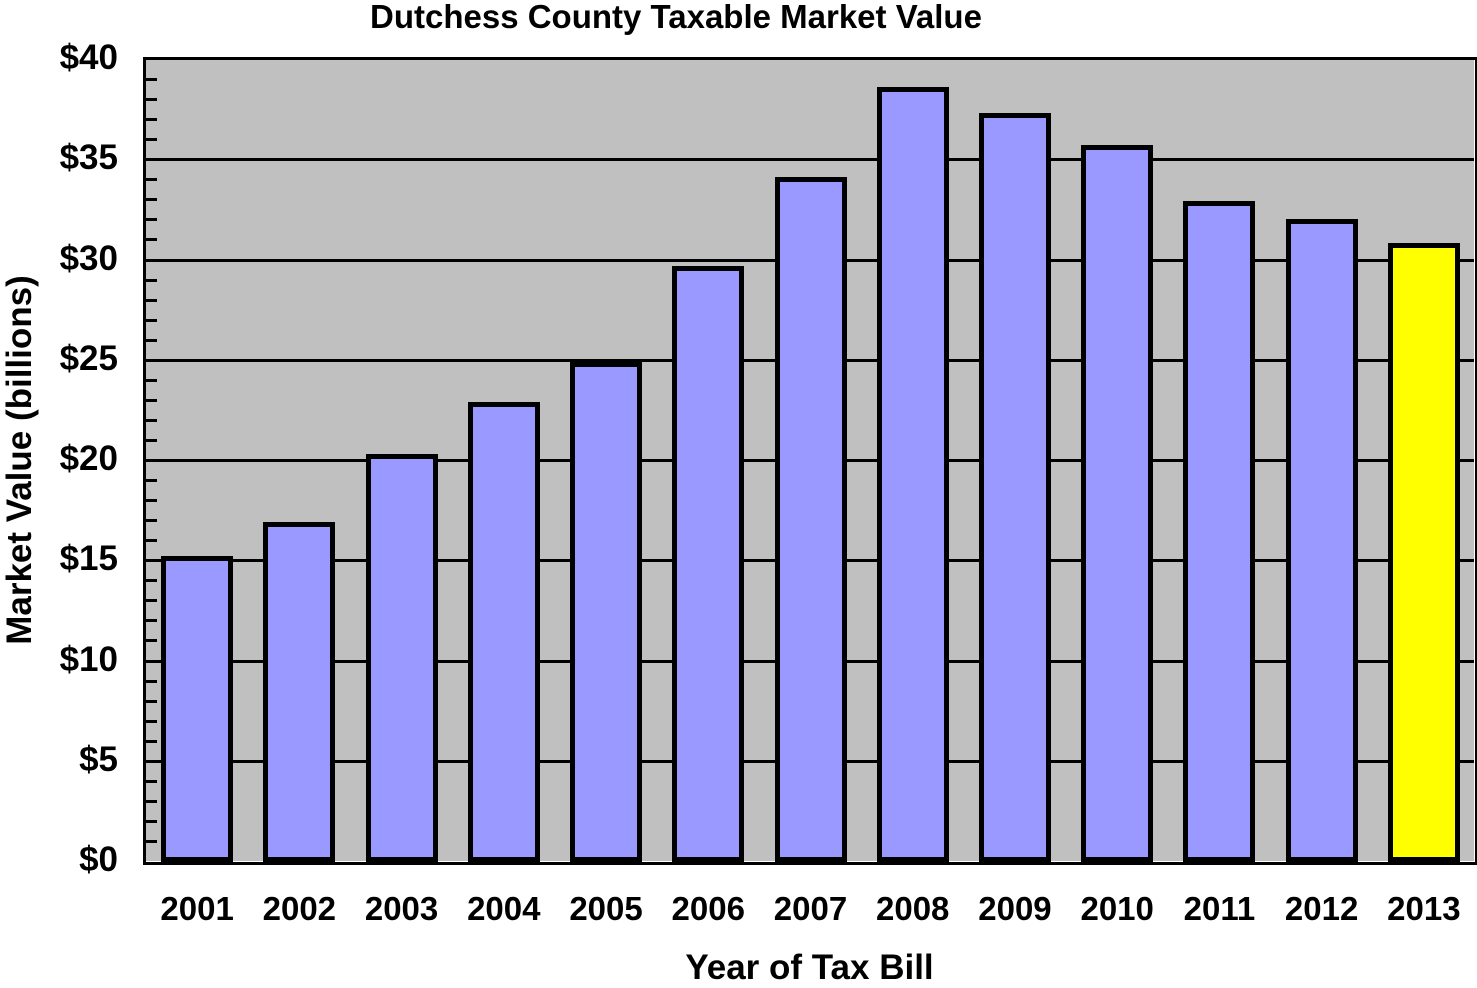 The height and width of the screenshot is (988, 1477). What do you see at coordinates (88, 559) in the screenshot?
I see `y-tick-label: $15` at bounding box center [88, 559].